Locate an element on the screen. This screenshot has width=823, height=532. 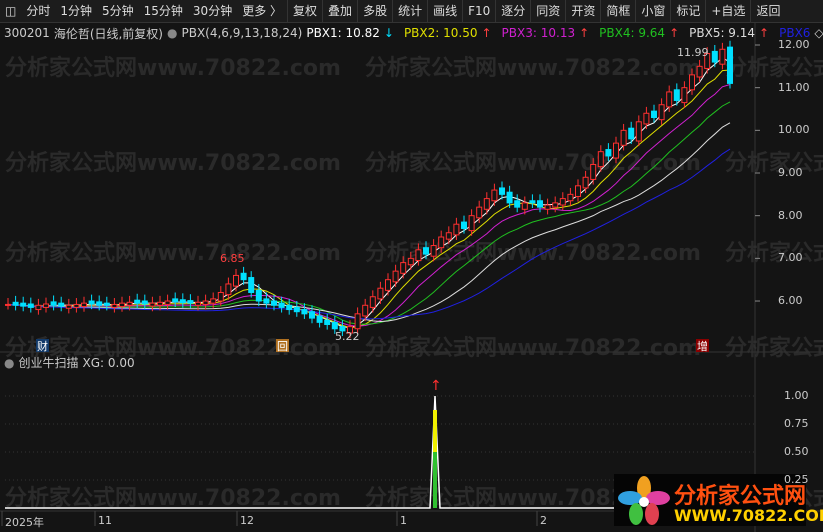
y-tick-label: 6.00 is located at coordinates (790, 301).